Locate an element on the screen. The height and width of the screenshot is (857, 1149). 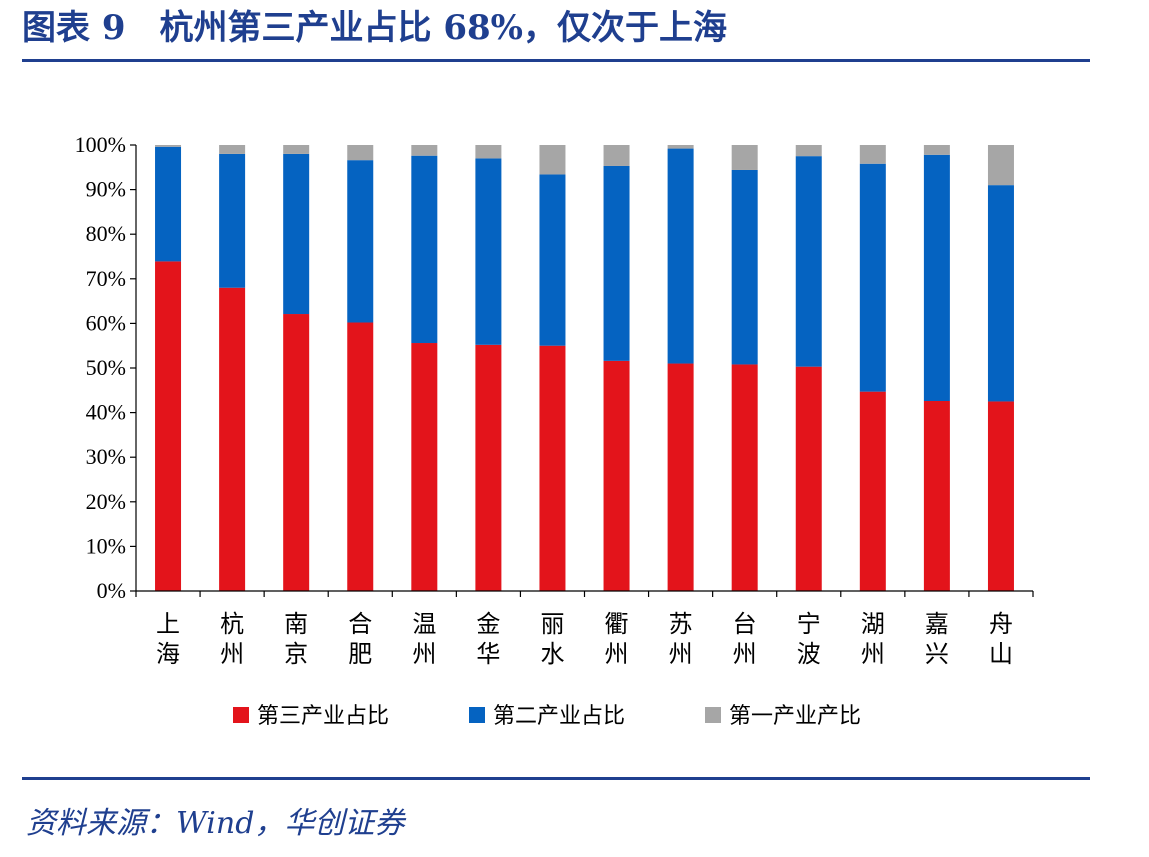
x-category-label: 金华 is located at coordinates (488, 639).